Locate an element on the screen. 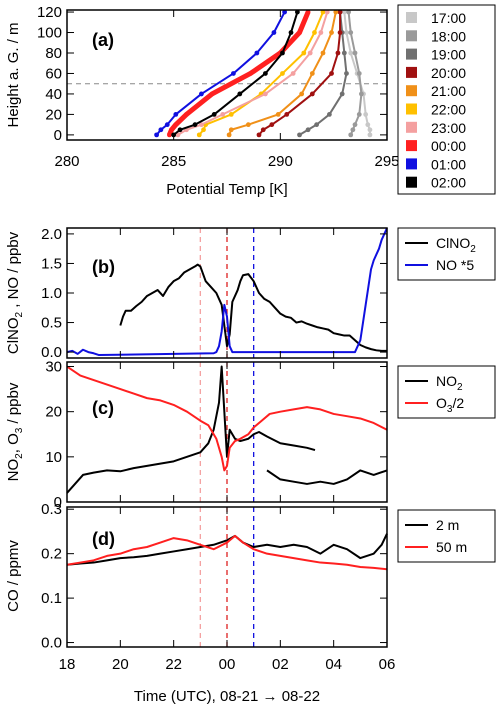  panel-a-legend-label: 22:00 is located at coordinates (448, 110).